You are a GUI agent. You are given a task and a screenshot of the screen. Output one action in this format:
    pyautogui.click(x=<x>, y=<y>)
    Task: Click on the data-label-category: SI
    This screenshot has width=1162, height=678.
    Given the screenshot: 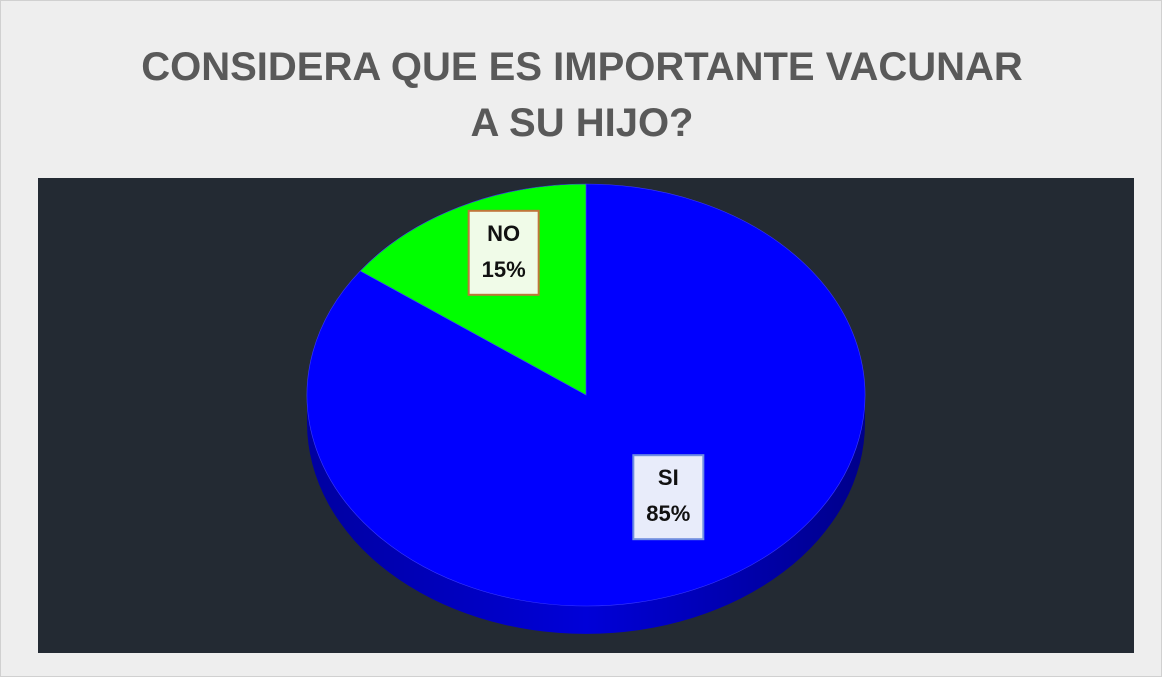 What is the action you would take?
    pyautogui.click(x=668, y=477)
    